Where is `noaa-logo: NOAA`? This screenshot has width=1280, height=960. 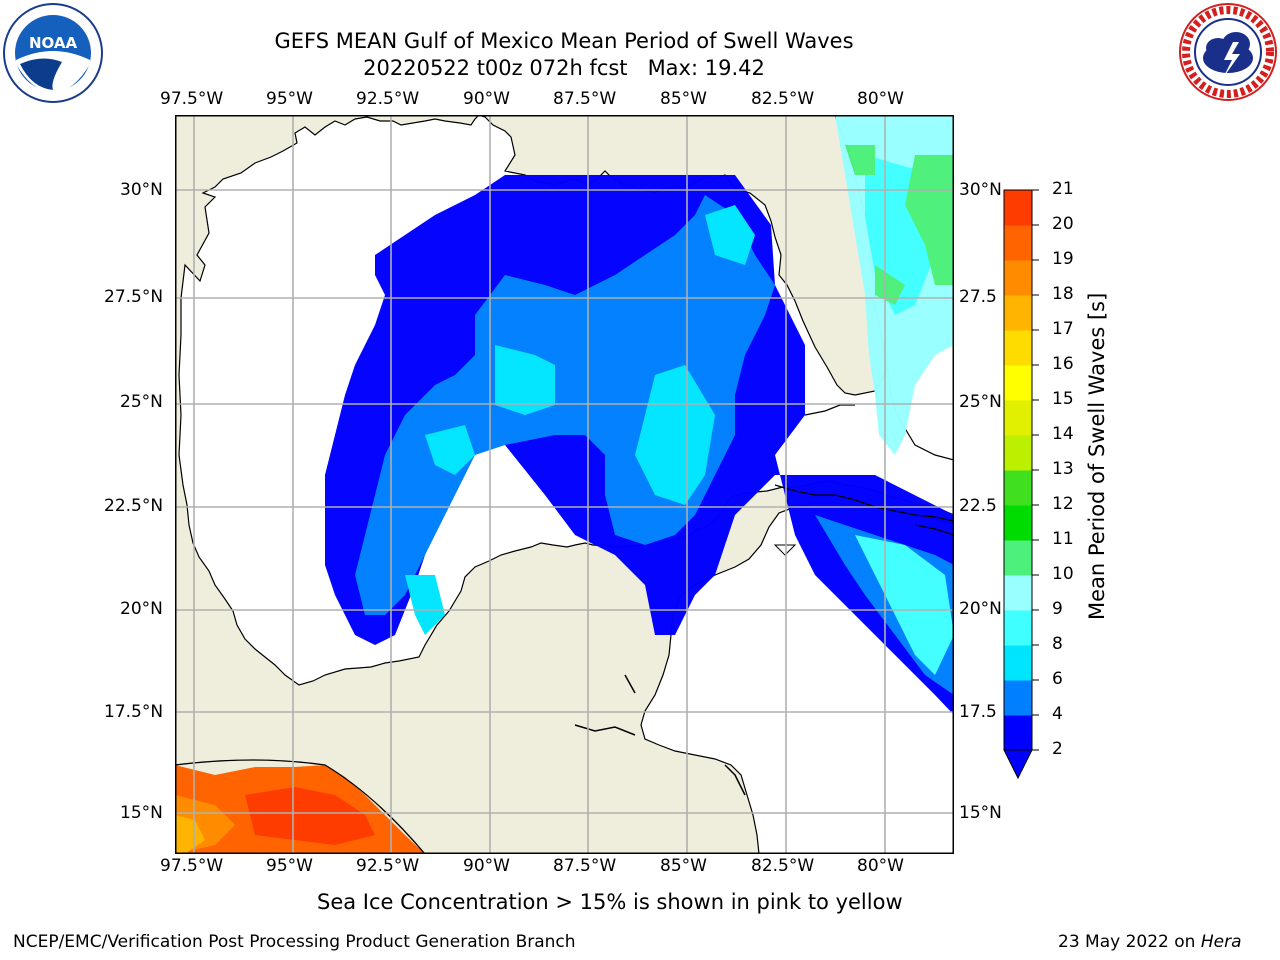 noaa-logo: NOAA is located at coordinates (53, 53).